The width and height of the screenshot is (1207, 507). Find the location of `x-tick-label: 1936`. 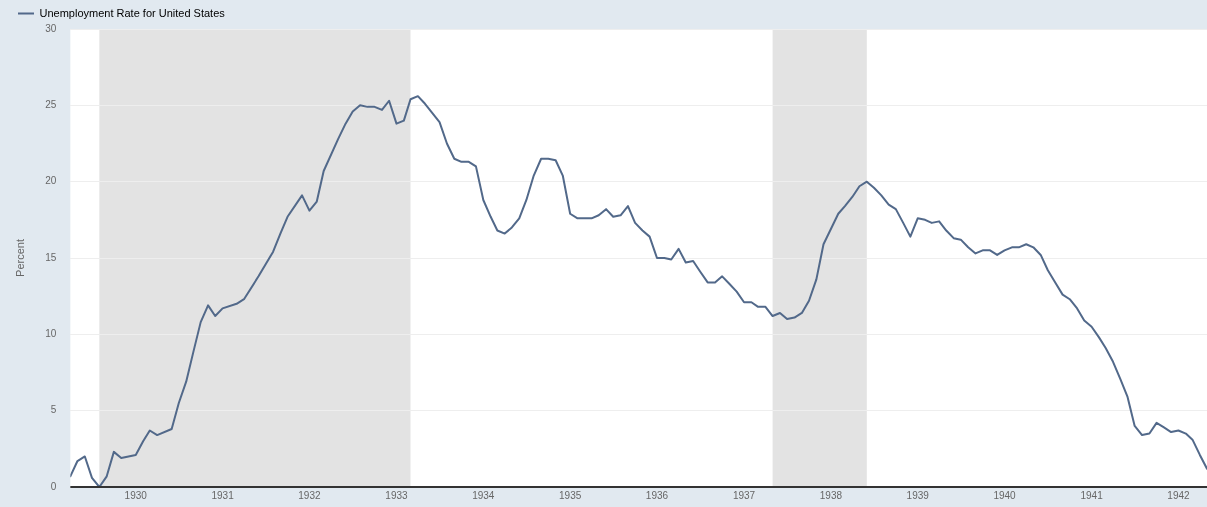

x-tick-label: 1936 is located at coordinates (657, 495).